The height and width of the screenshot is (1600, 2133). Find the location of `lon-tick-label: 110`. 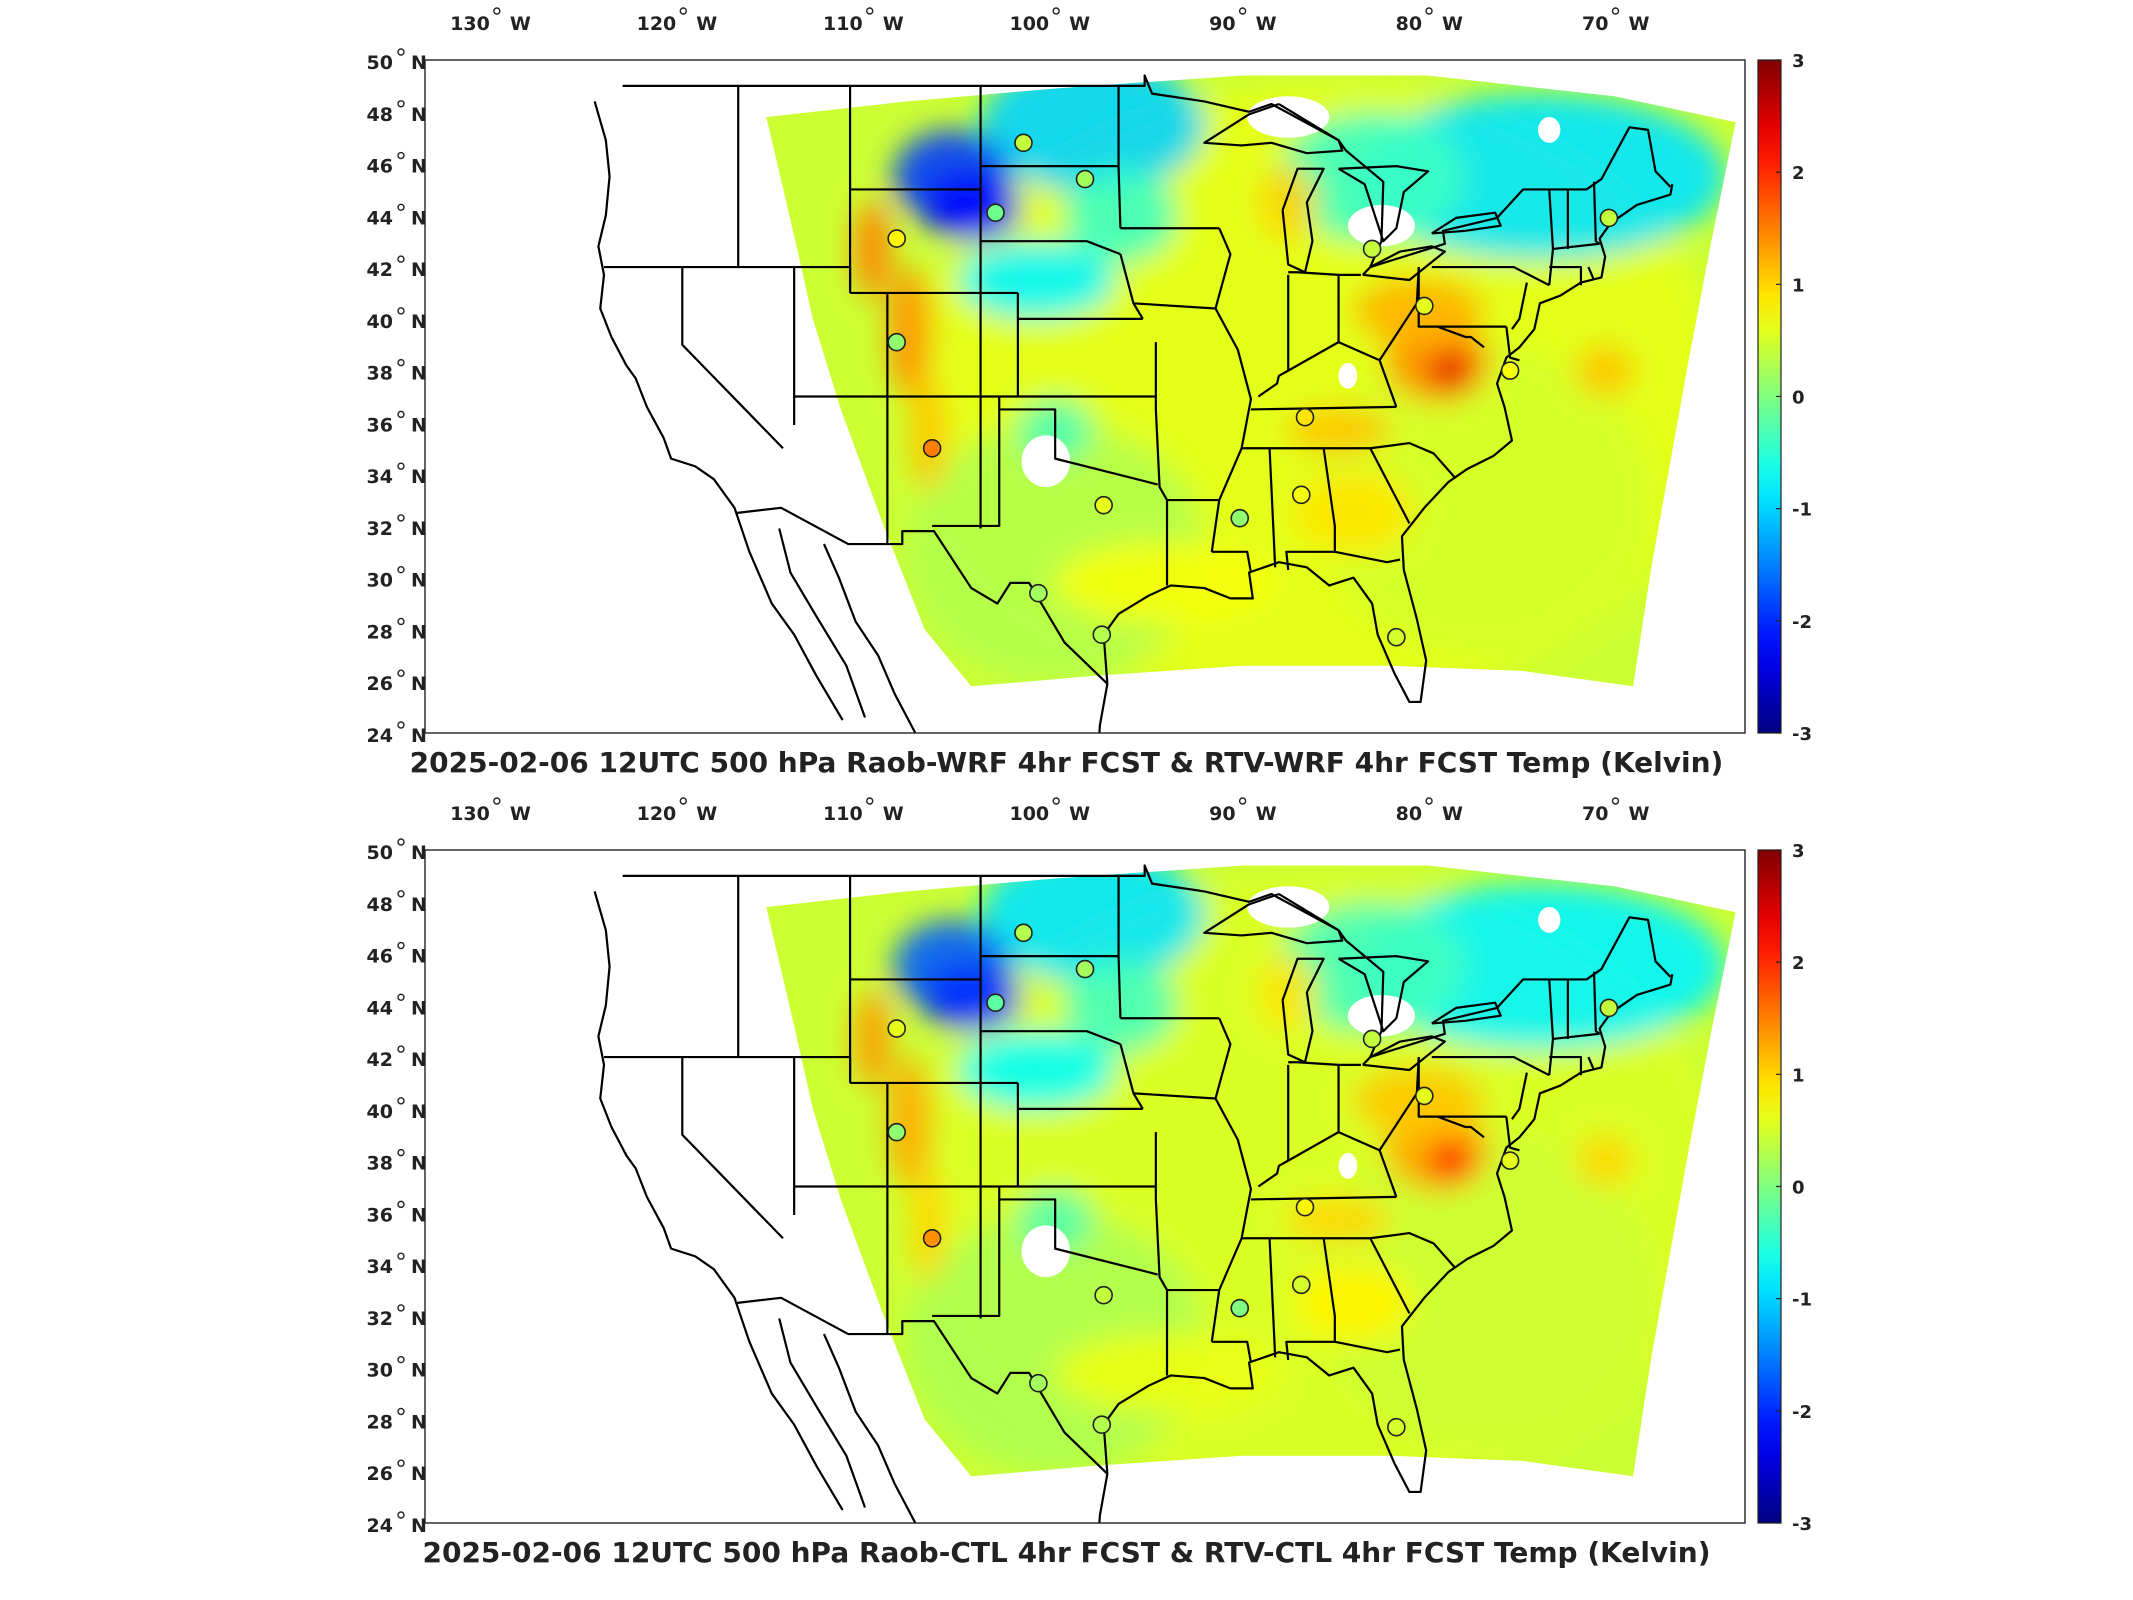

lon-tick-label: 110 is located at coordinates (843, 814).